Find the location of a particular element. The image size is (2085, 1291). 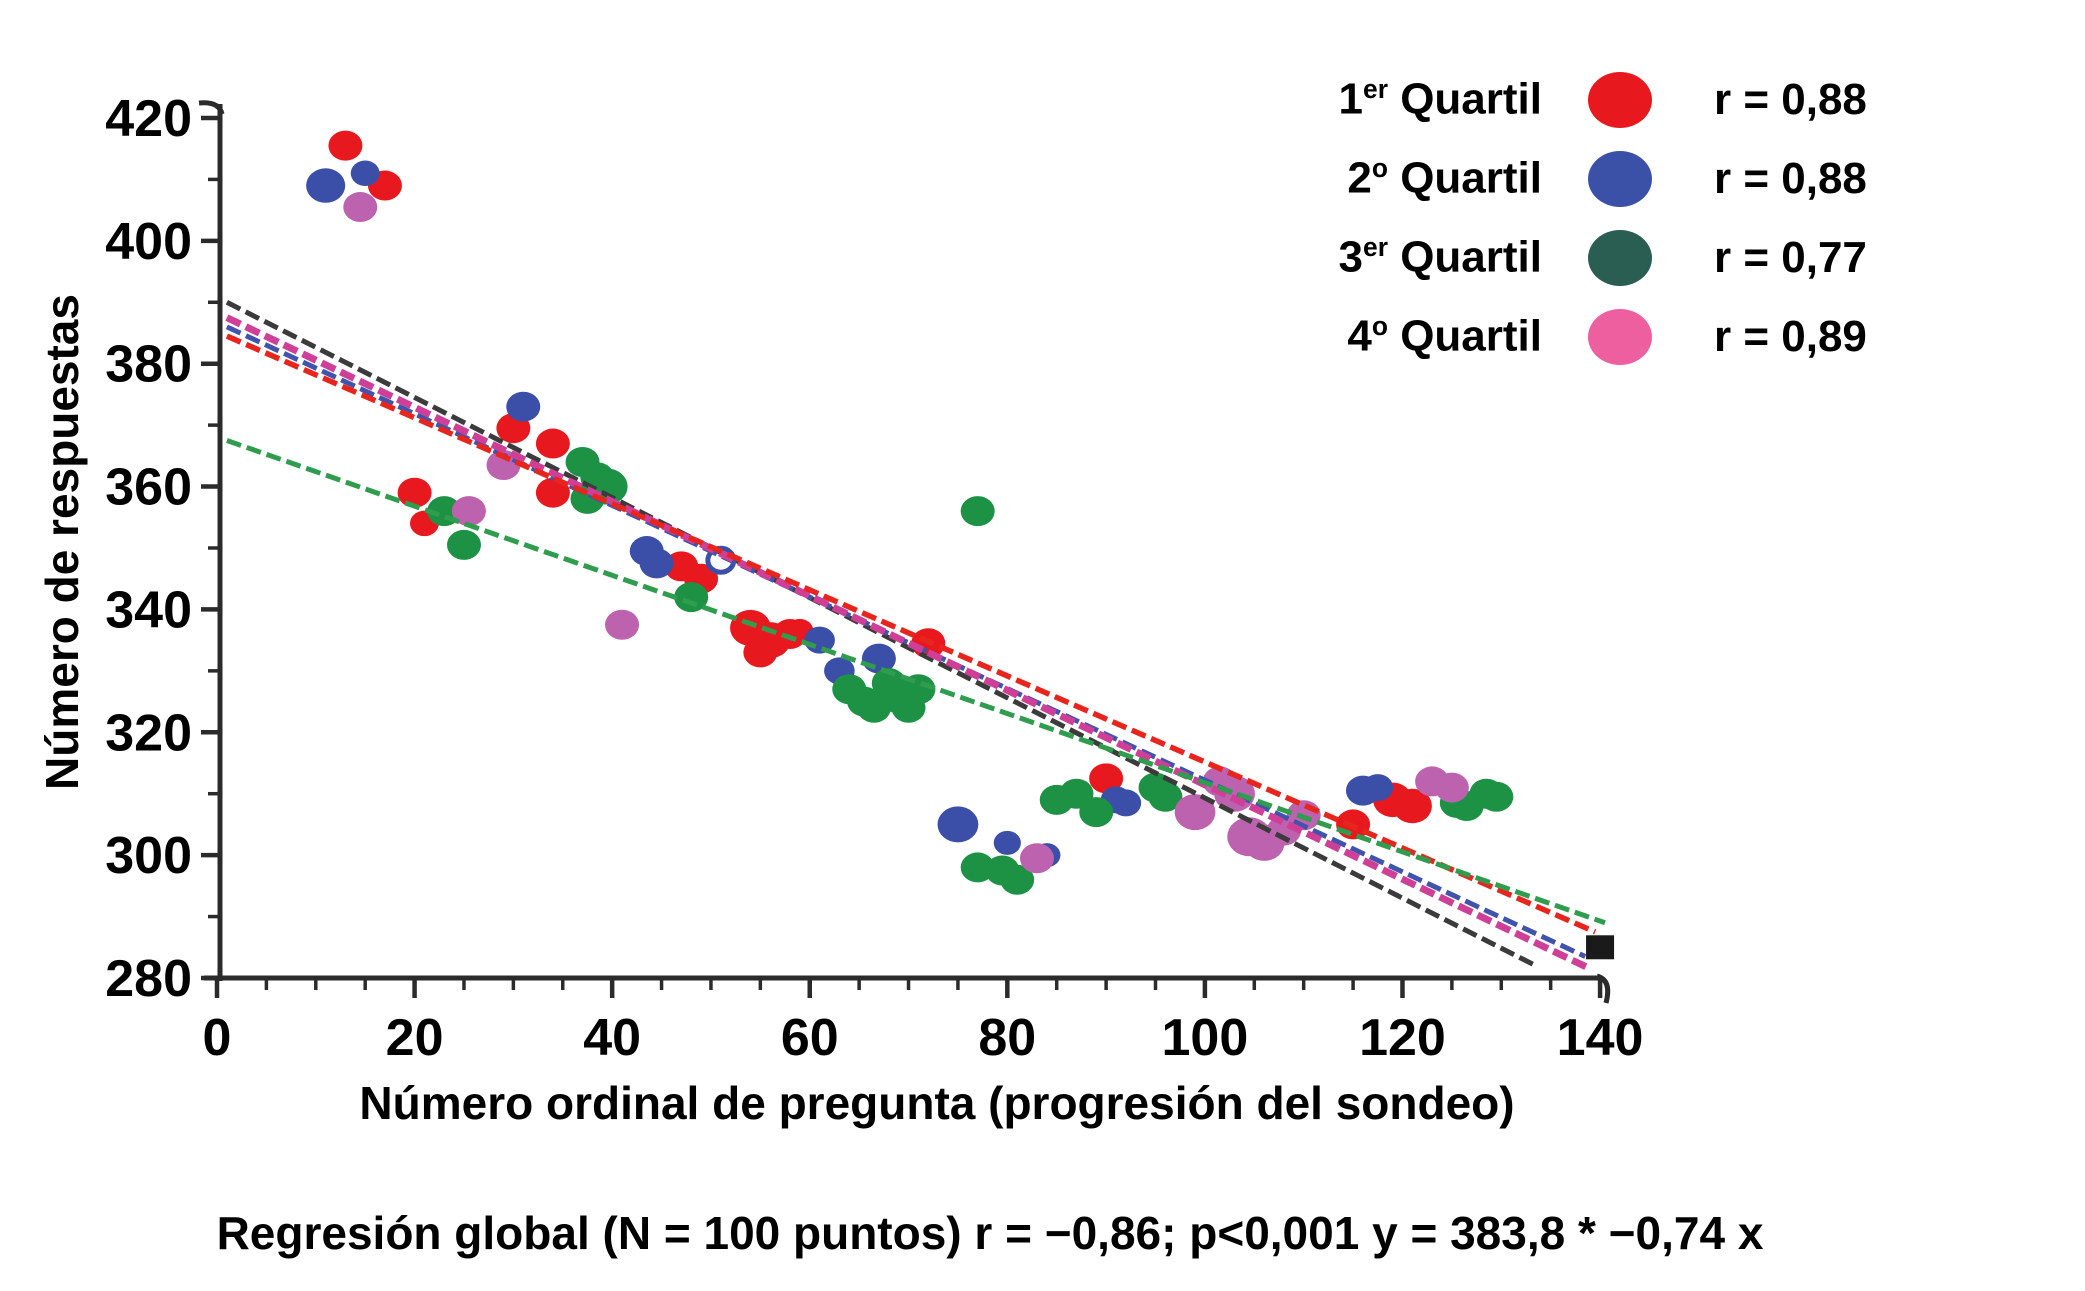

legend-r-value: r = 0,89 is located at coordinates (1790, 336).